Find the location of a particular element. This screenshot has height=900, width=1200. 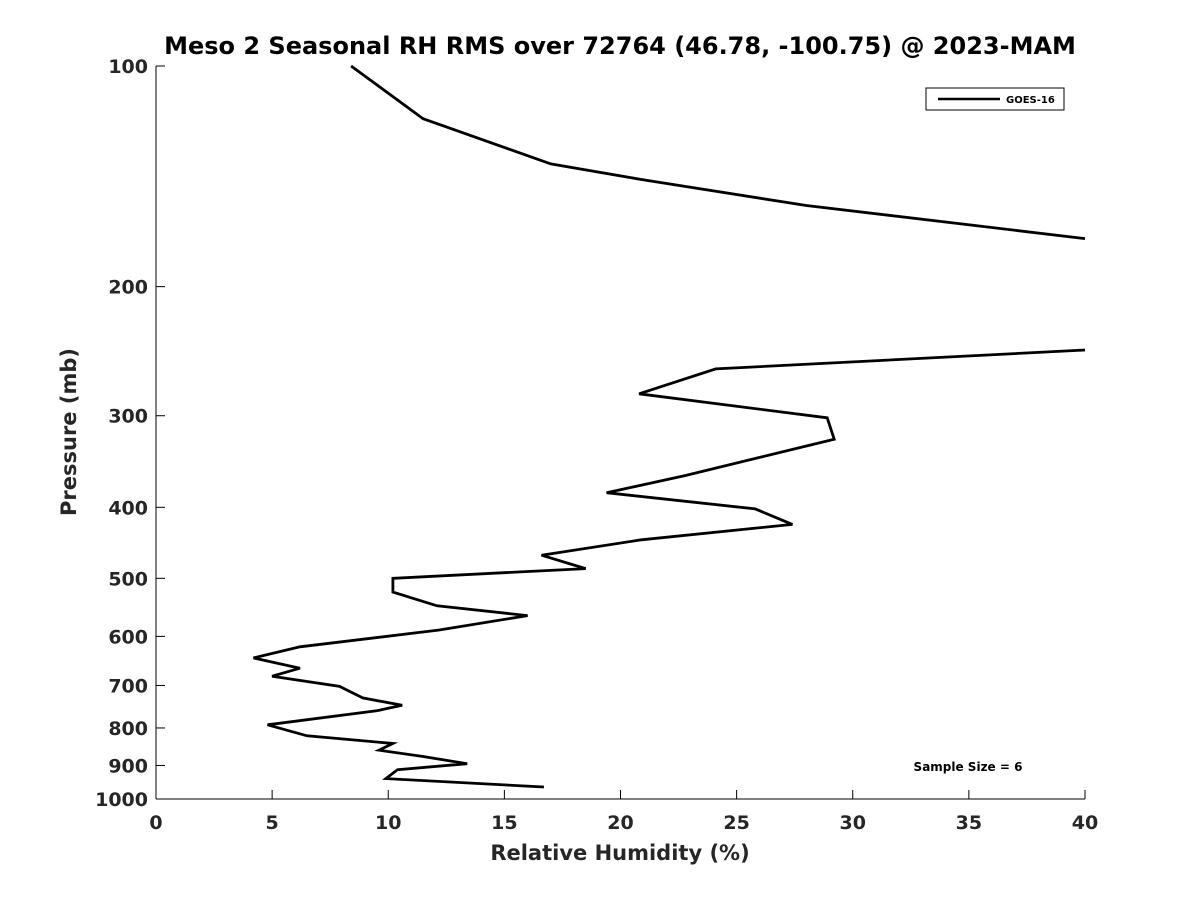

y-tick-label: 400 is located at coordinates (128, 508).